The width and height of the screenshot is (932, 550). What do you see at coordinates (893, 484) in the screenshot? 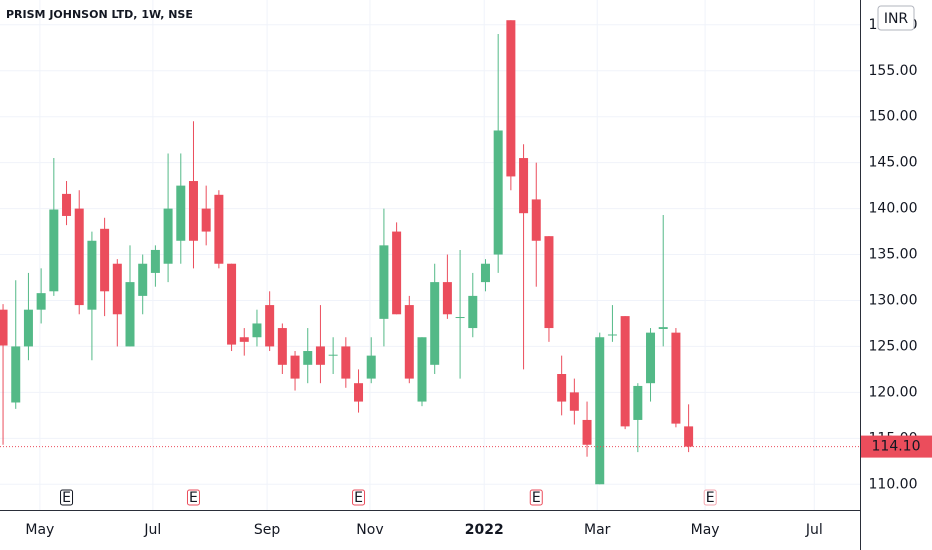
I see `y-tick-label: 110.00` at bounding box center [893, 484].